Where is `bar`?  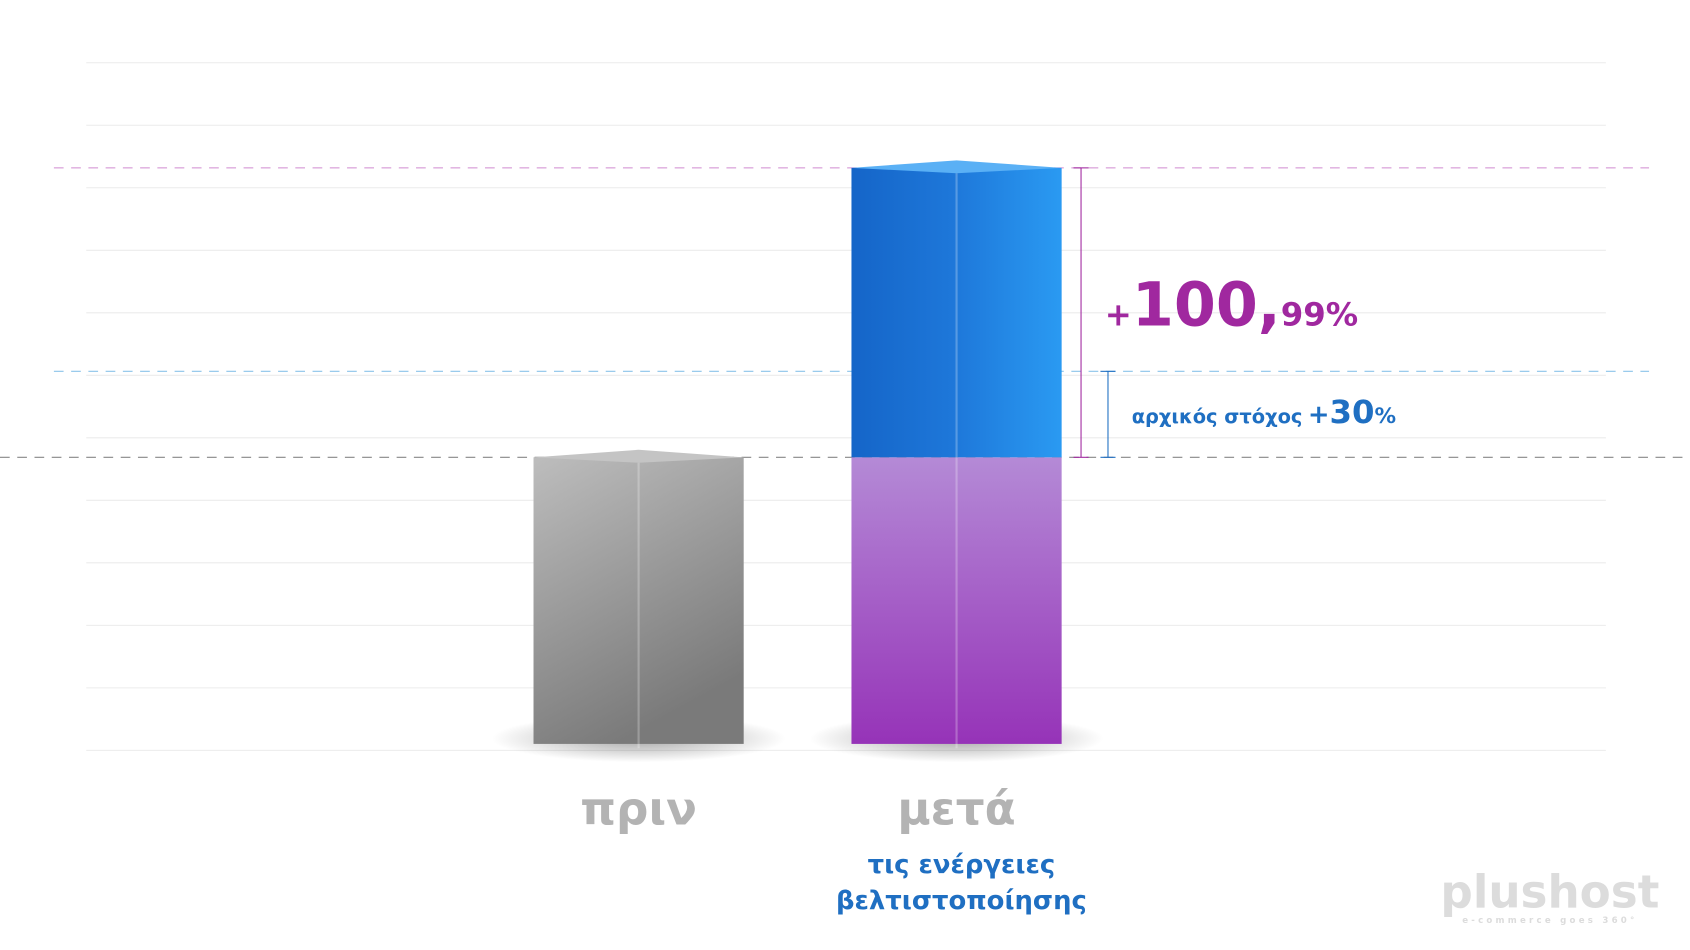
bar is located at coordinates (638, 600).